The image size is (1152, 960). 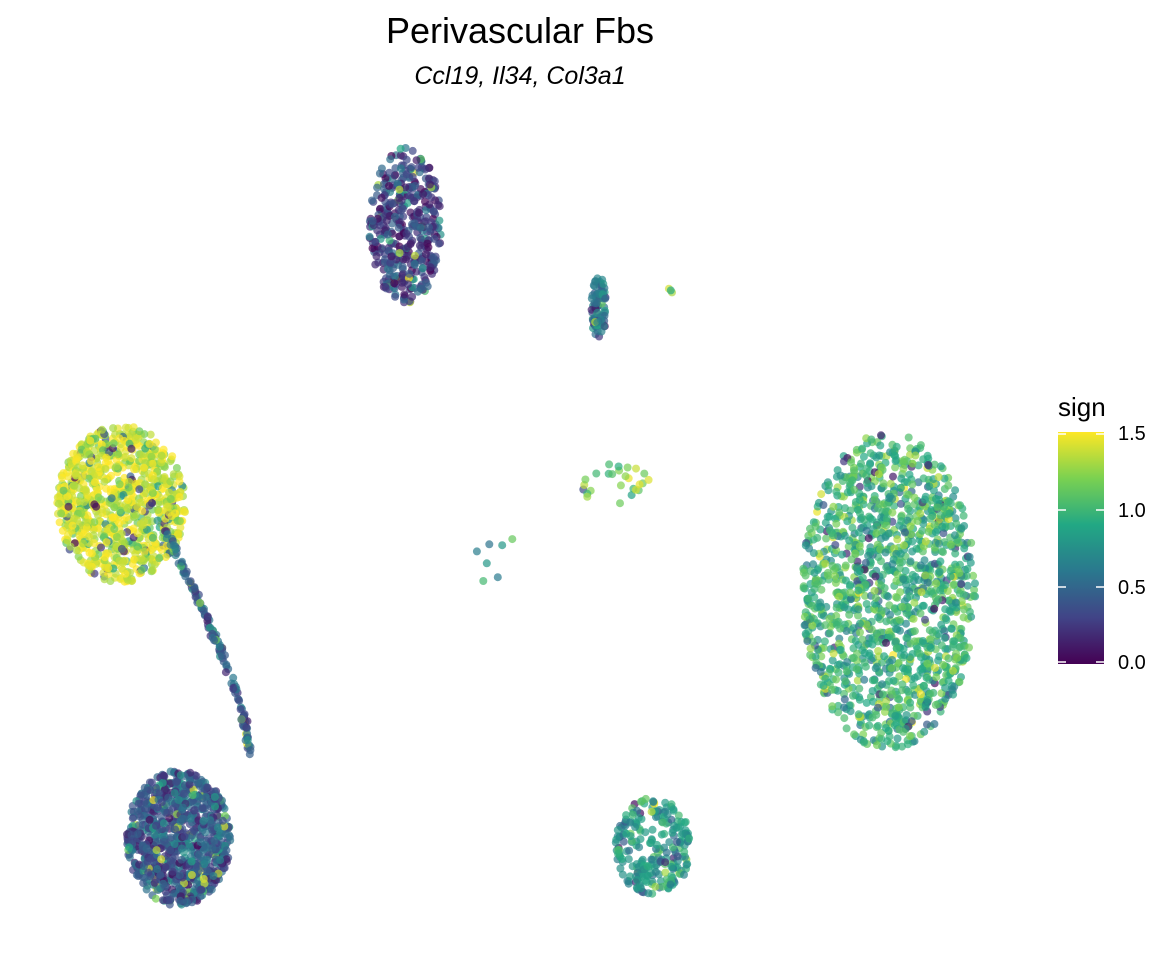 I want to click on legend-ticks, so click(x=1081, y=548).